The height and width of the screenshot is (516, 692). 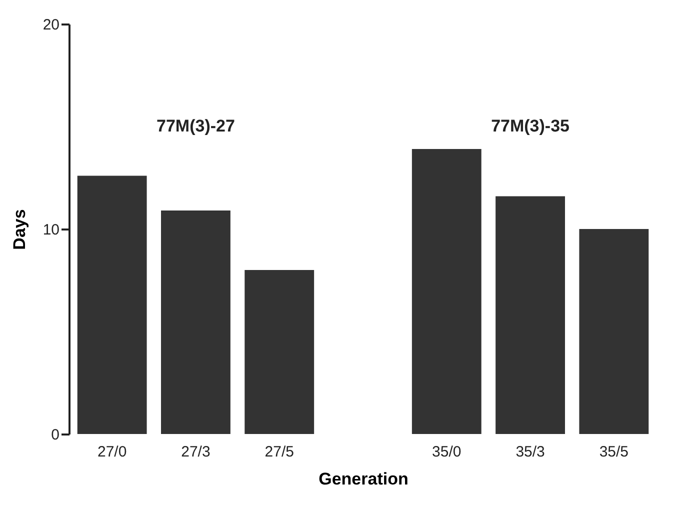 I want to click on x-tick-label: 35/5, so click(x=614, y=452).